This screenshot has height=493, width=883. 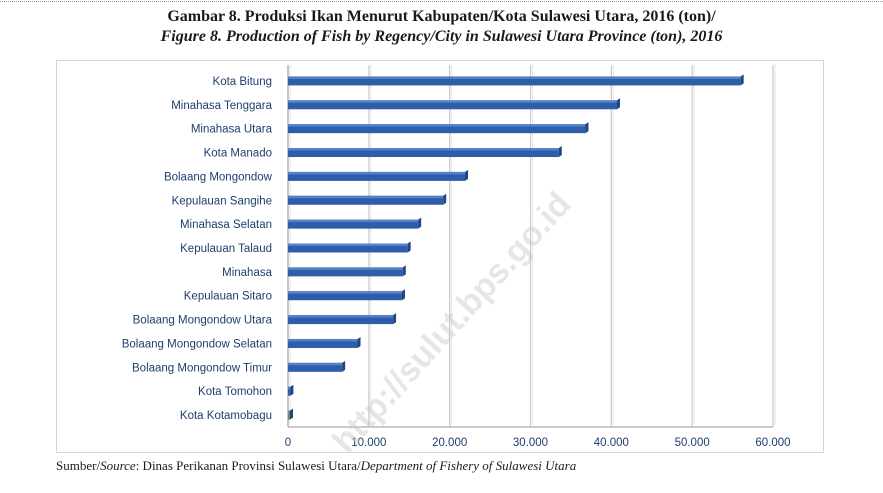 I want to click on x-tick-label: 50.000, so click(x=692, y=443).